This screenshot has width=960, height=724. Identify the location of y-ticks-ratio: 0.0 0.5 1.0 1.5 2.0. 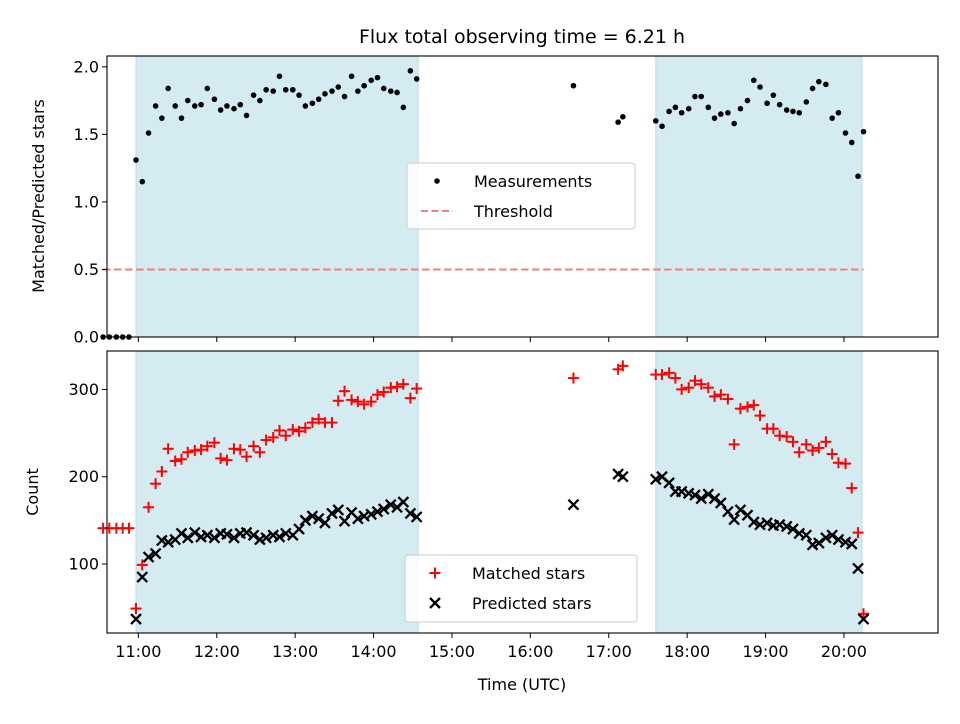
(90, 202).